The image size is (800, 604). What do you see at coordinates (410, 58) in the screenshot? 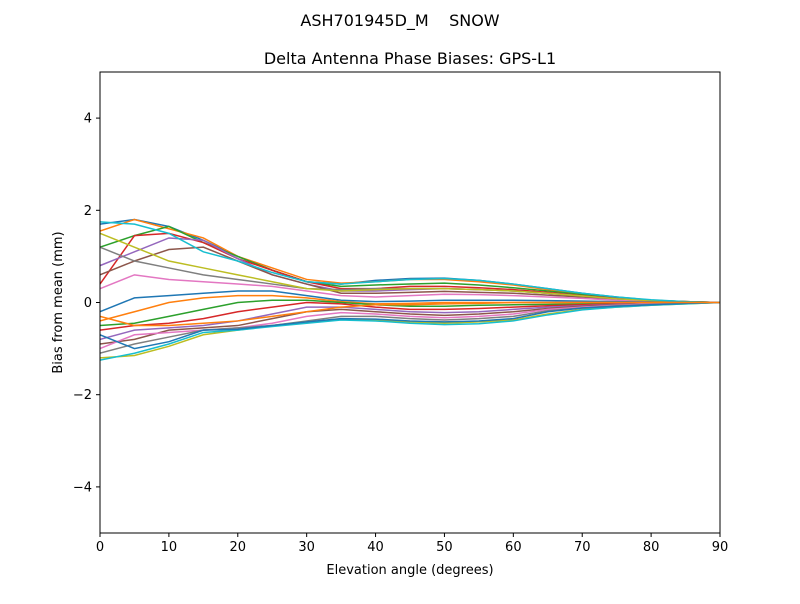
I see `chart-title: Delta Antenna Phase Biases: GPS-L1` at bounding box center [410, 58].